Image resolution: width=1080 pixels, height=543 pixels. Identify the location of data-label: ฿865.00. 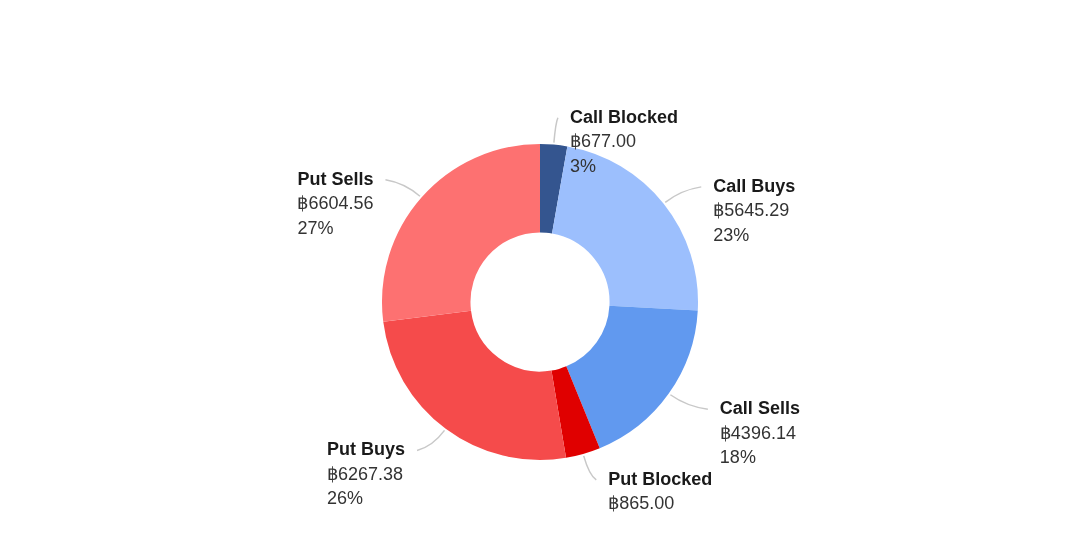
(641, 503).